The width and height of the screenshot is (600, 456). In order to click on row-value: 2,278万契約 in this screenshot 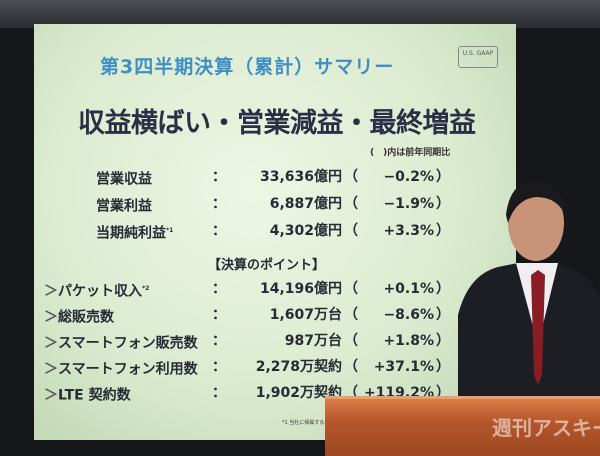, I will do `click(298, 367)`.